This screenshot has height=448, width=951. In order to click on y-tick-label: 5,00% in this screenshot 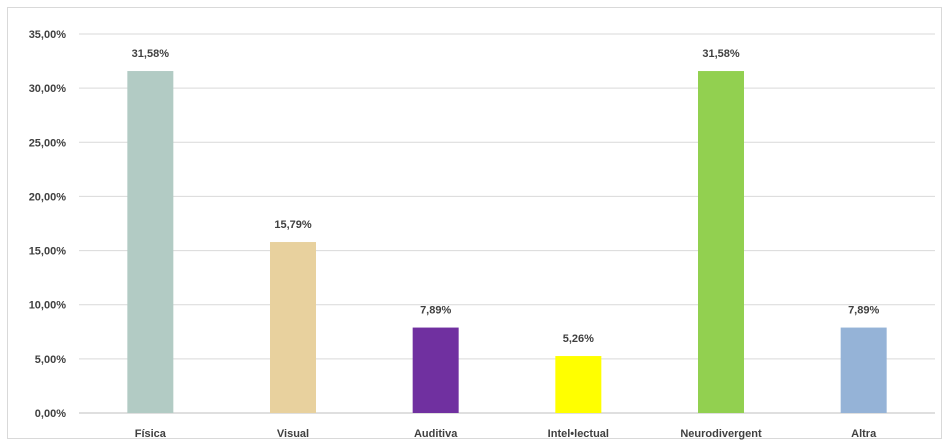, I will do `click(50, 360)`.